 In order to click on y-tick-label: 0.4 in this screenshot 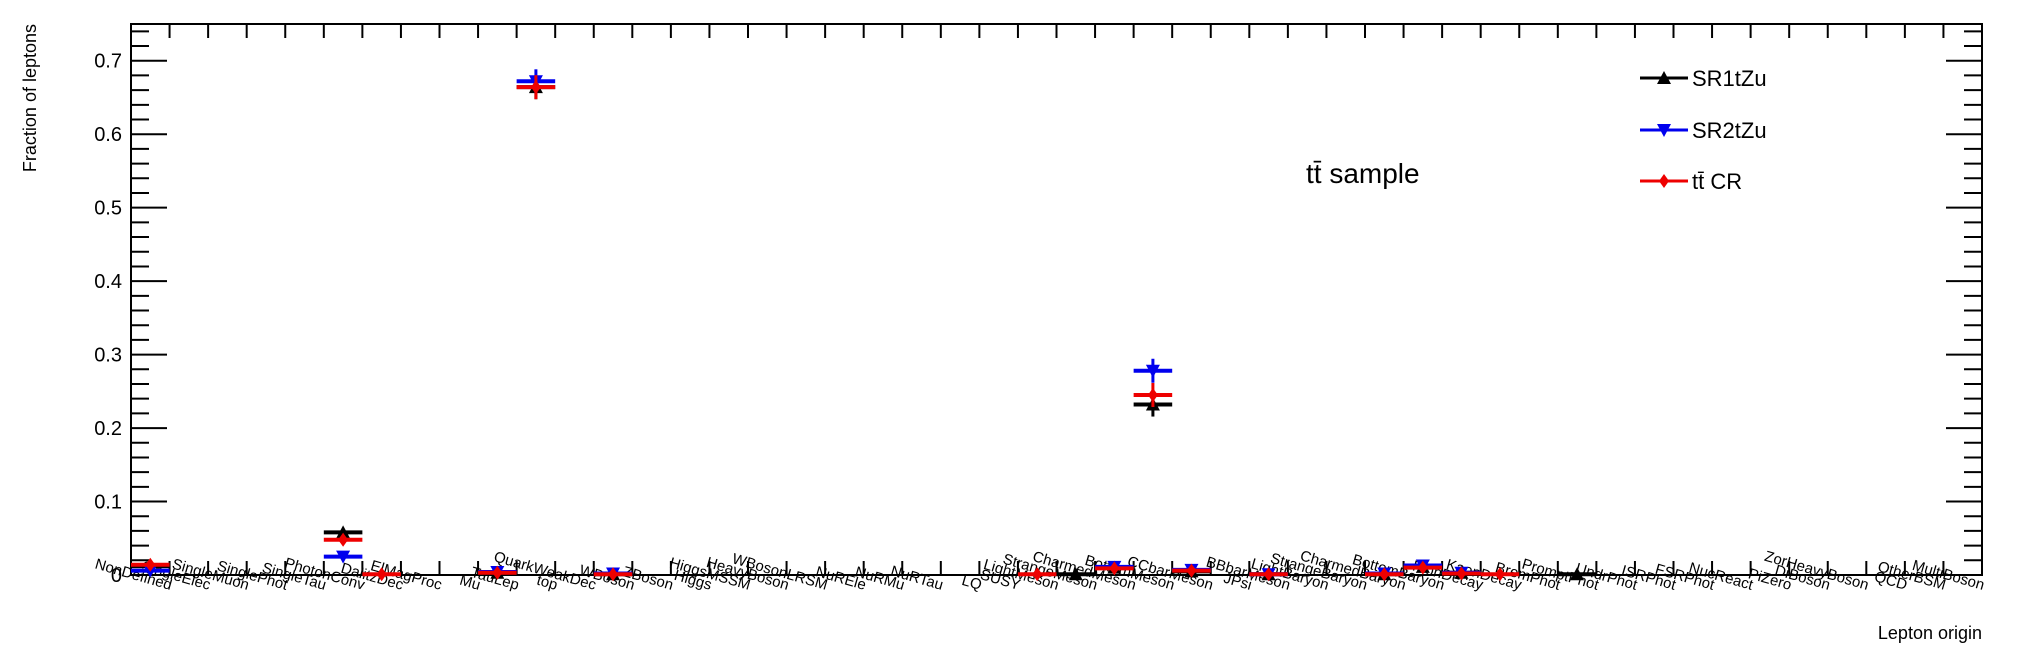, I will do `click(108, 282)`.